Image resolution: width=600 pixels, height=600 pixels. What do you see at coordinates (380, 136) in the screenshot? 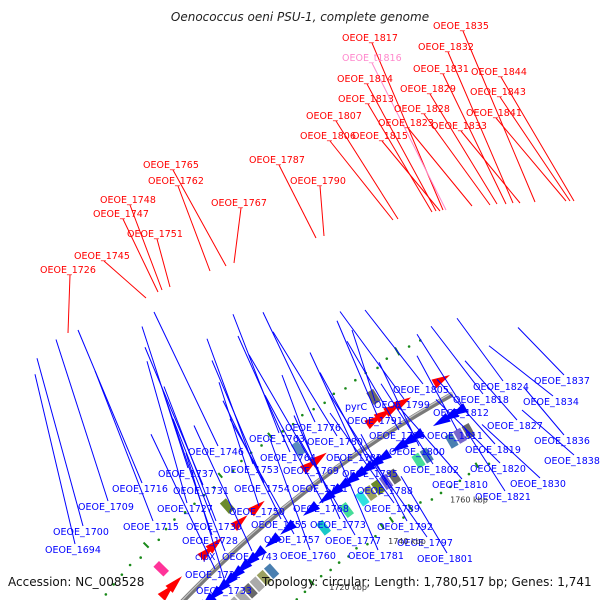
I see `forward-gene-label: OEOE_1815` at bounding box center [380, 136].